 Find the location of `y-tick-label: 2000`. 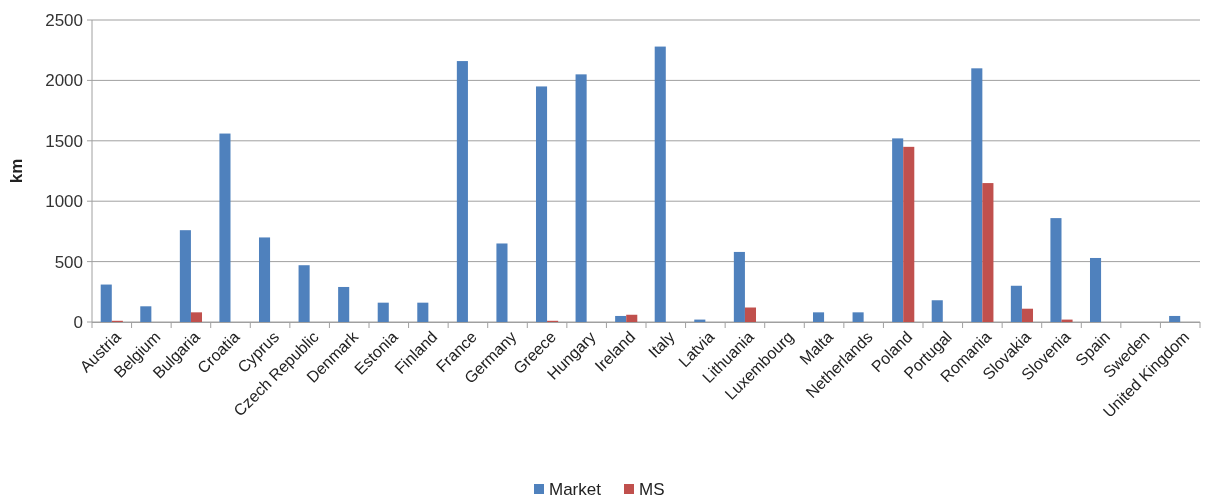

y-tick-label: 2000 is located at coordinates (64, 81).